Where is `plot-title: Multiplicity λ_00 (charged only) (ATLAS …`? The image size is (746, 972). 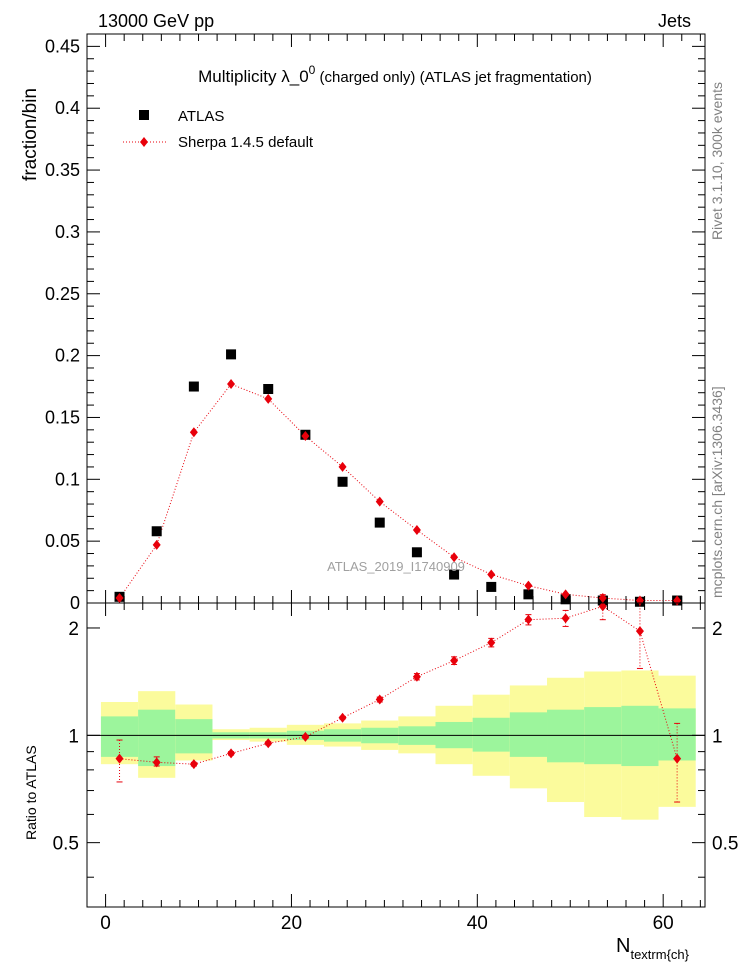
plot-title: Multiplicity λ_00 (charged only) (ATLAS … is located at coordinates (395, 74).